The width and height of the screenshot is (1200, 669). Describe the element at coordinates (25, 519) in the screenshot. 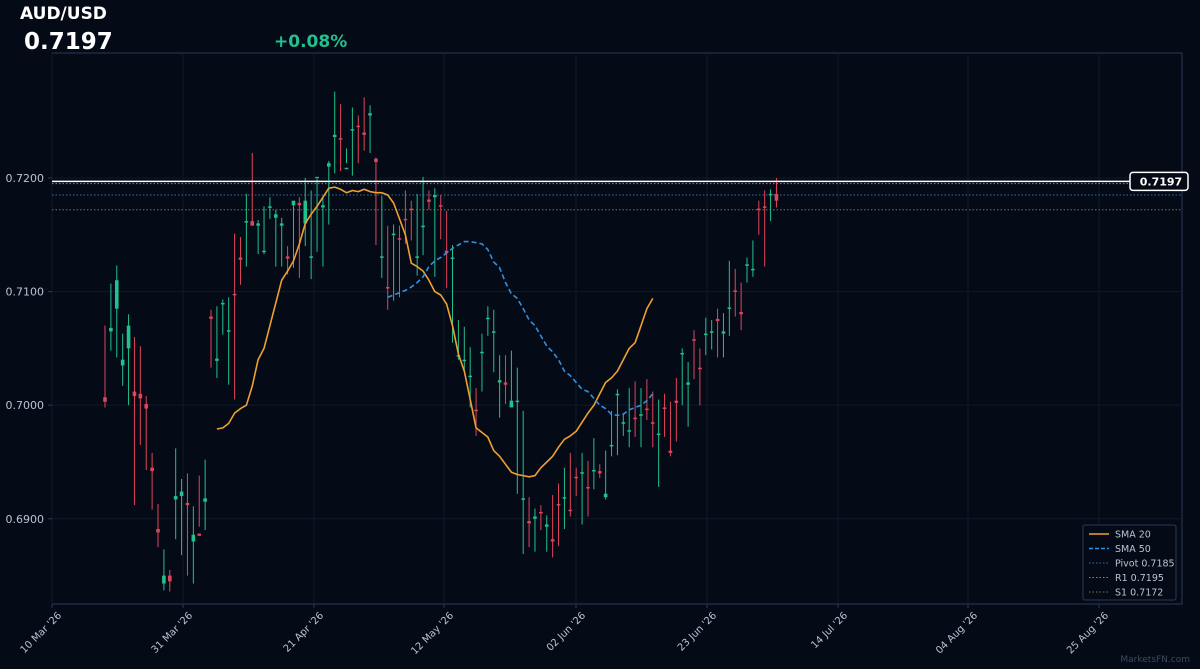

I see `y-tick-label: 0.6900` at that location.